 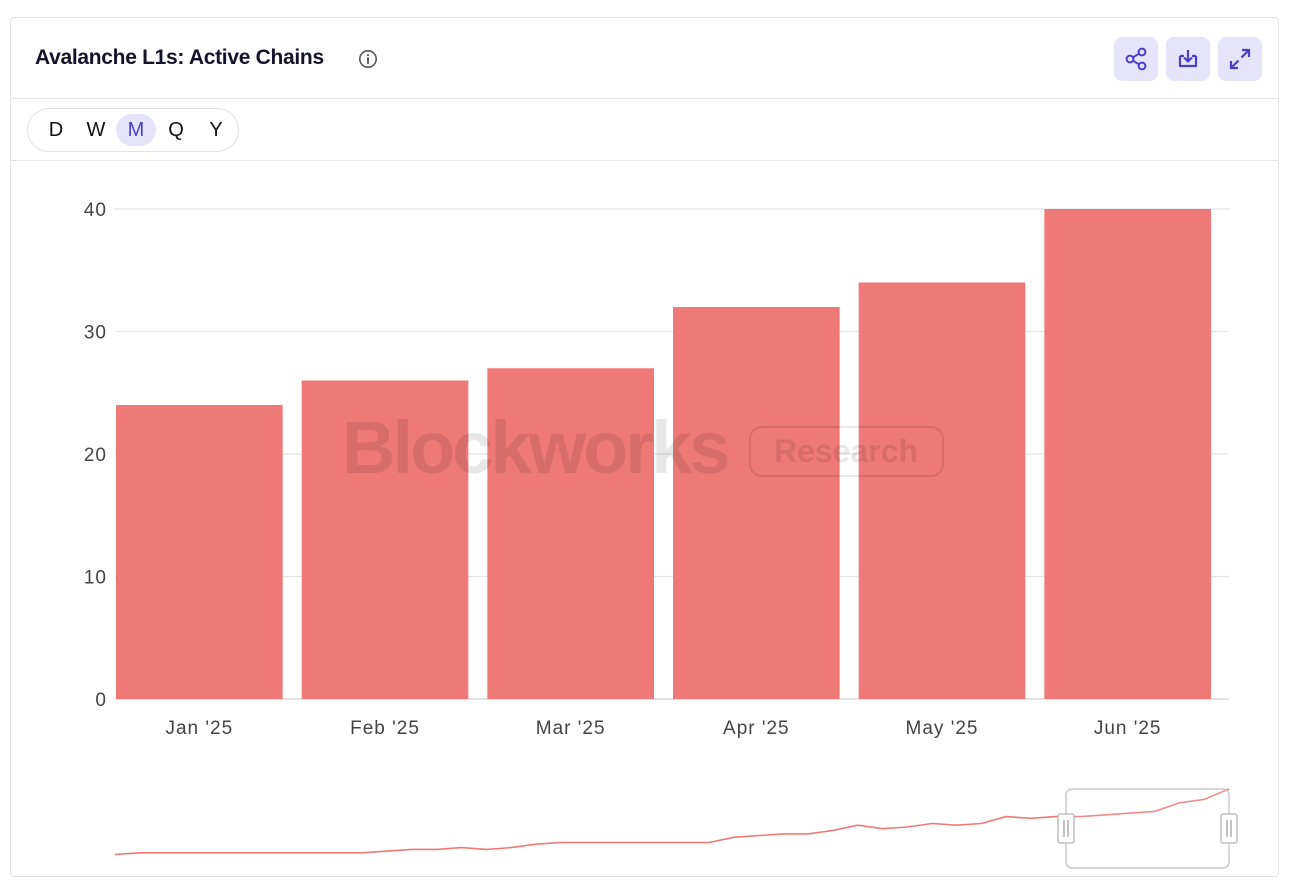 What do you see at coordinates (672, 822) in the screenshot?
I see `navigator-line` at bounding box center [672, 822].